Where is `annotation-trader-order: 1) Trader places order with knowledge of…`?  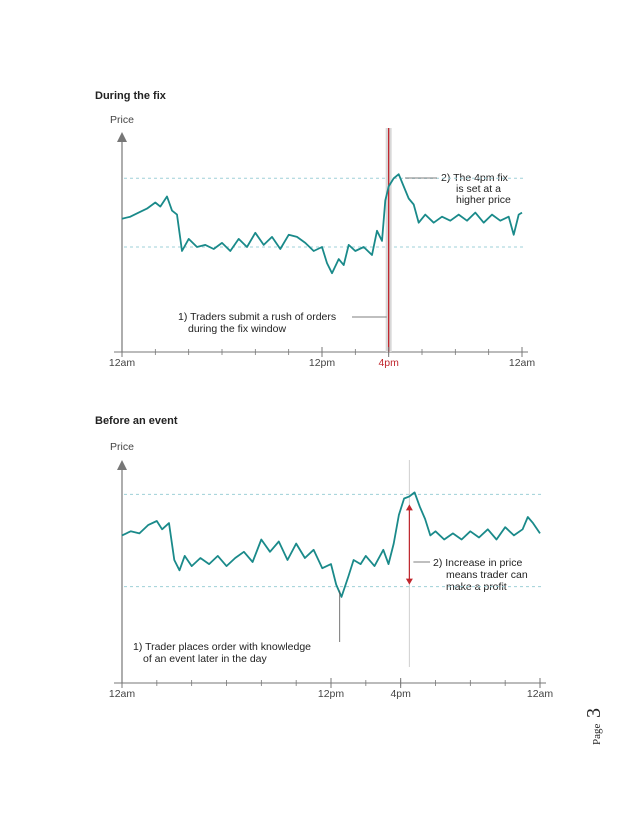
annotation-trader-order: 1) Trader places order with knowledge of… is located at coordinates (222, 653).